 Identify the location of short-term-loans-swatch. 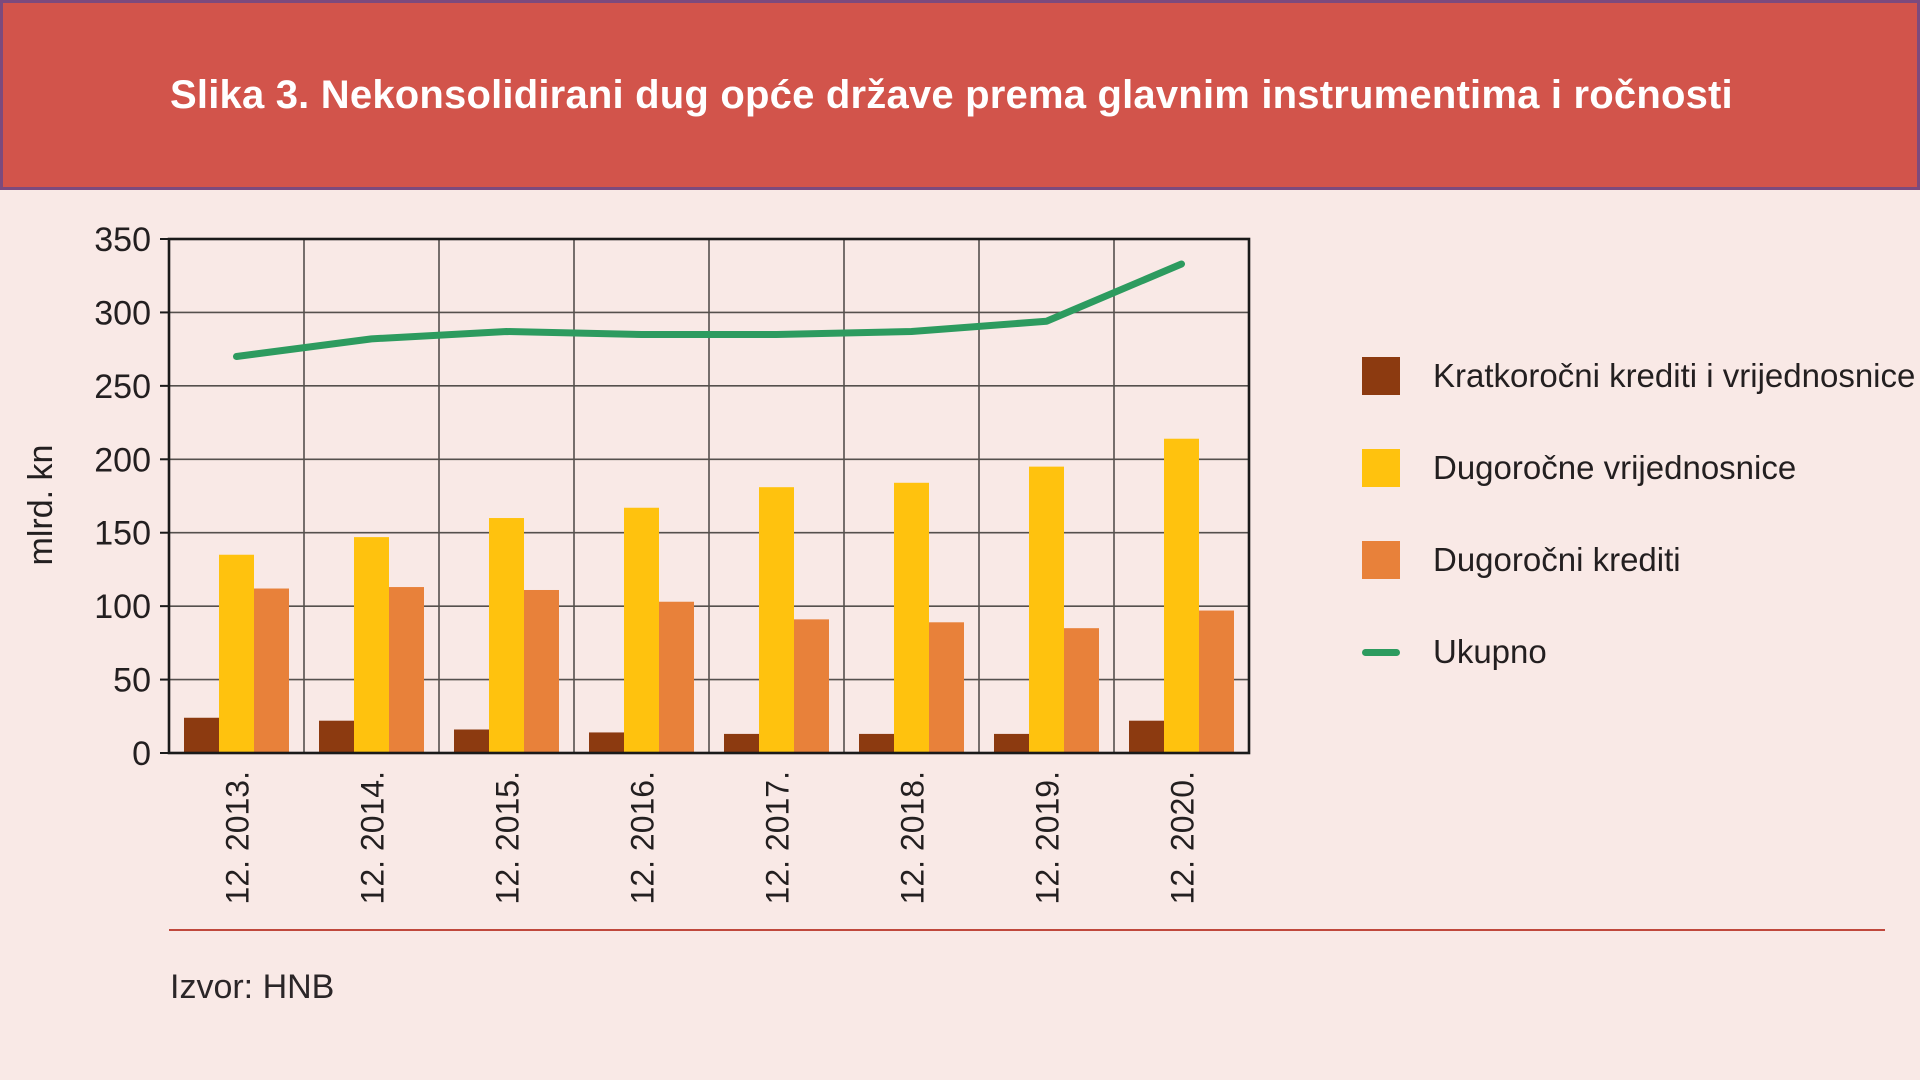
(1381, 376).